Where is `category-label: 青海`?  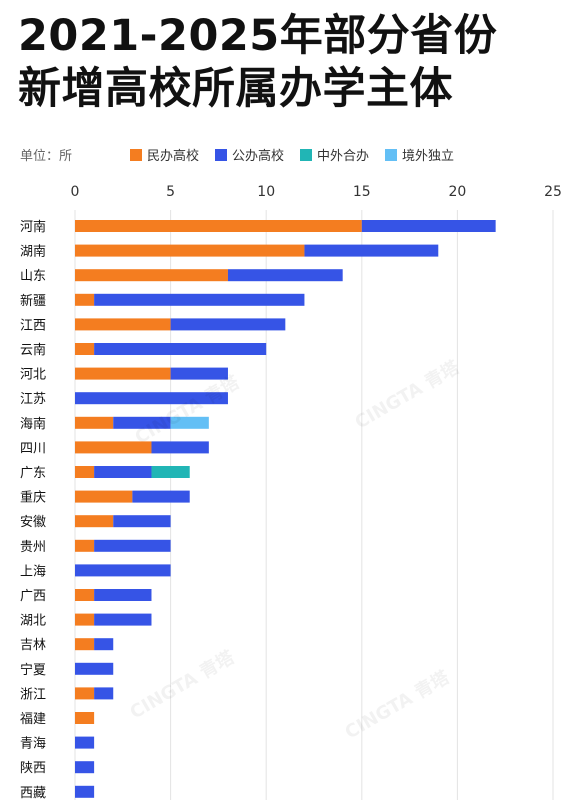
category-label: 青海 is located at coordinates (33, 744).